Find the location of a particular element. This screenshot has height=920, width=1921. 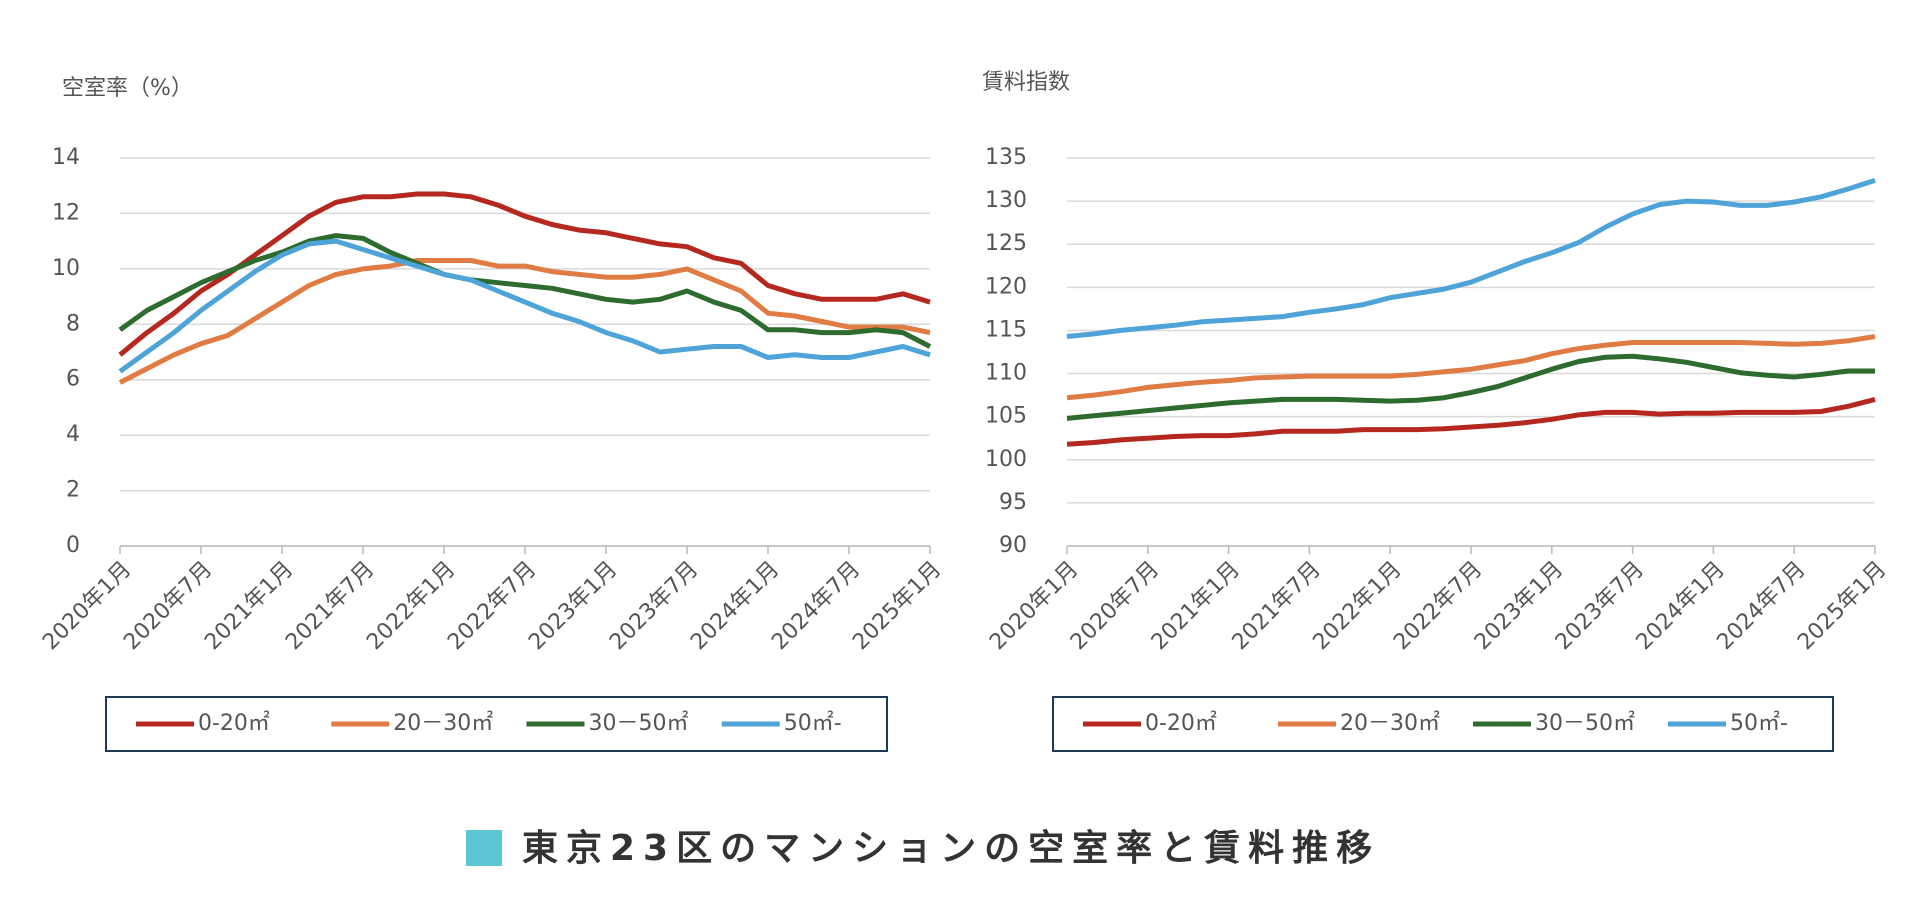

y-tick-label: 95 is located at coordinates (1013, 502).